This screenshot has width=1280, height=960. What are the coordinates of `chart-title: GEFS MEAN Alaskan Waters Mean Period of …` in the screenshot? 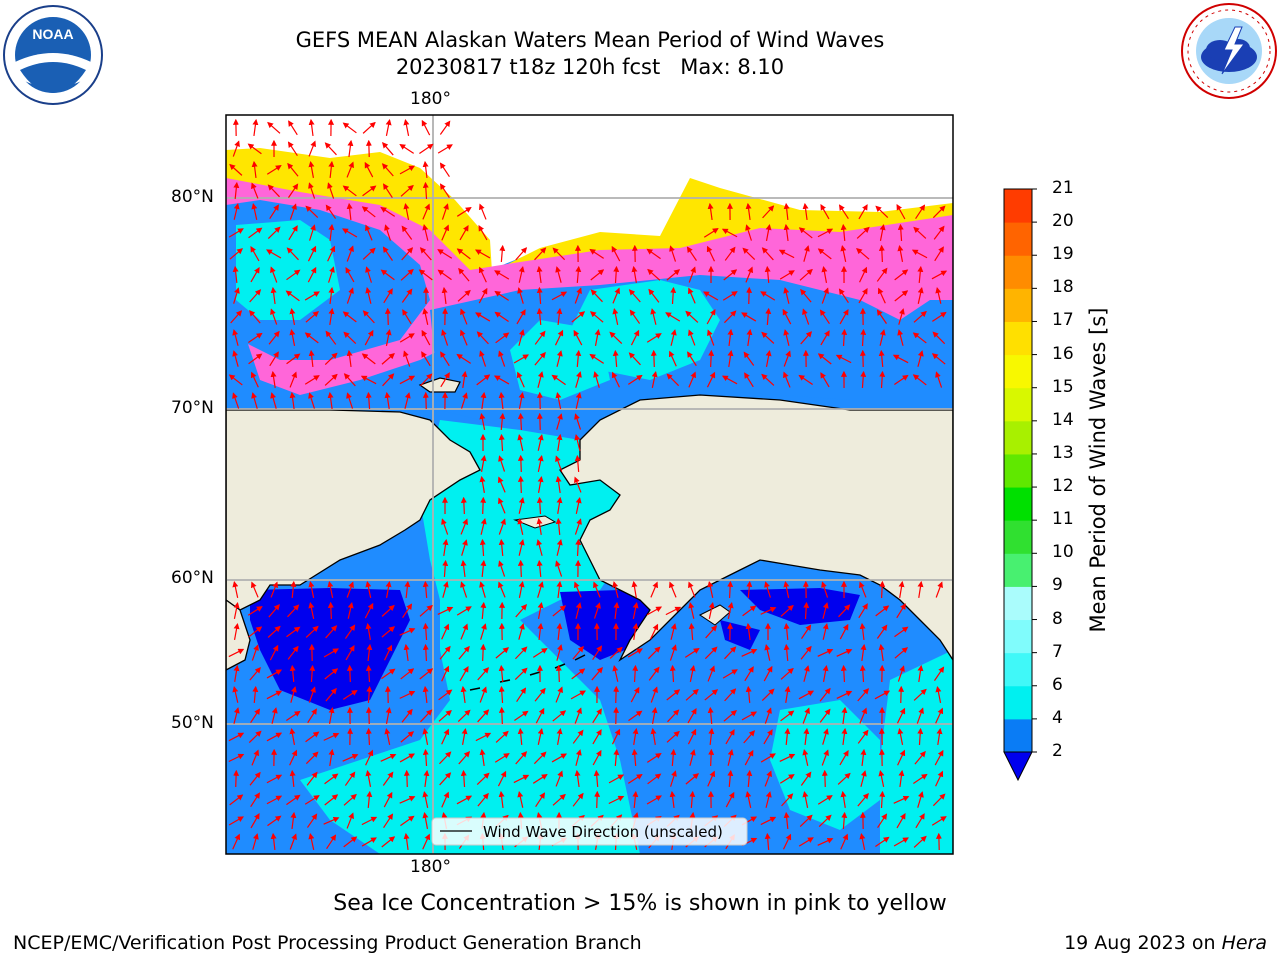 It's located at (590, 40).